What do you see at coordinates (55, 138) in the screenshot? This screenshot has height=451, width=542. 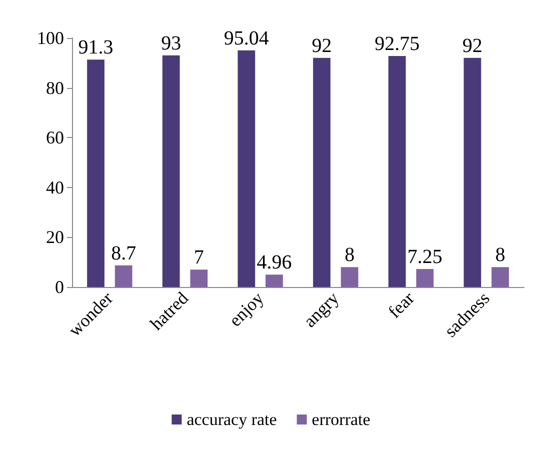 I see `y-tick-label: 60` at bounding box center [55, 138].